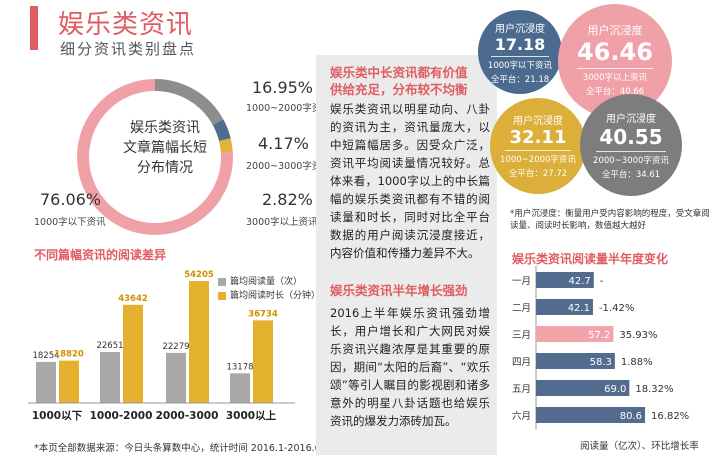 The width and height of the screenshot is (720, 461). I want to click on donut-pct-1000-2000: 16.95%, so click(283, 87).